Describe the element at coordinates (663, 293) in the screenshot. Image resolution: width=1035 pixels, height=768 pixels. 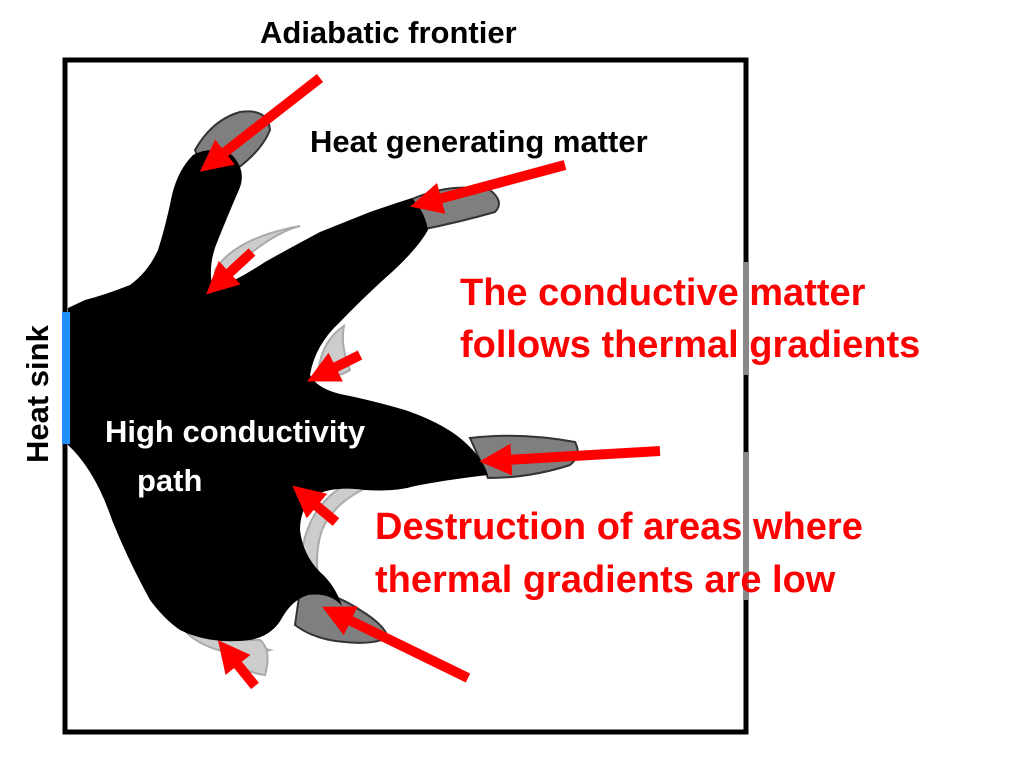
I see `conductive-matter-label: The conductive matter` at that location.